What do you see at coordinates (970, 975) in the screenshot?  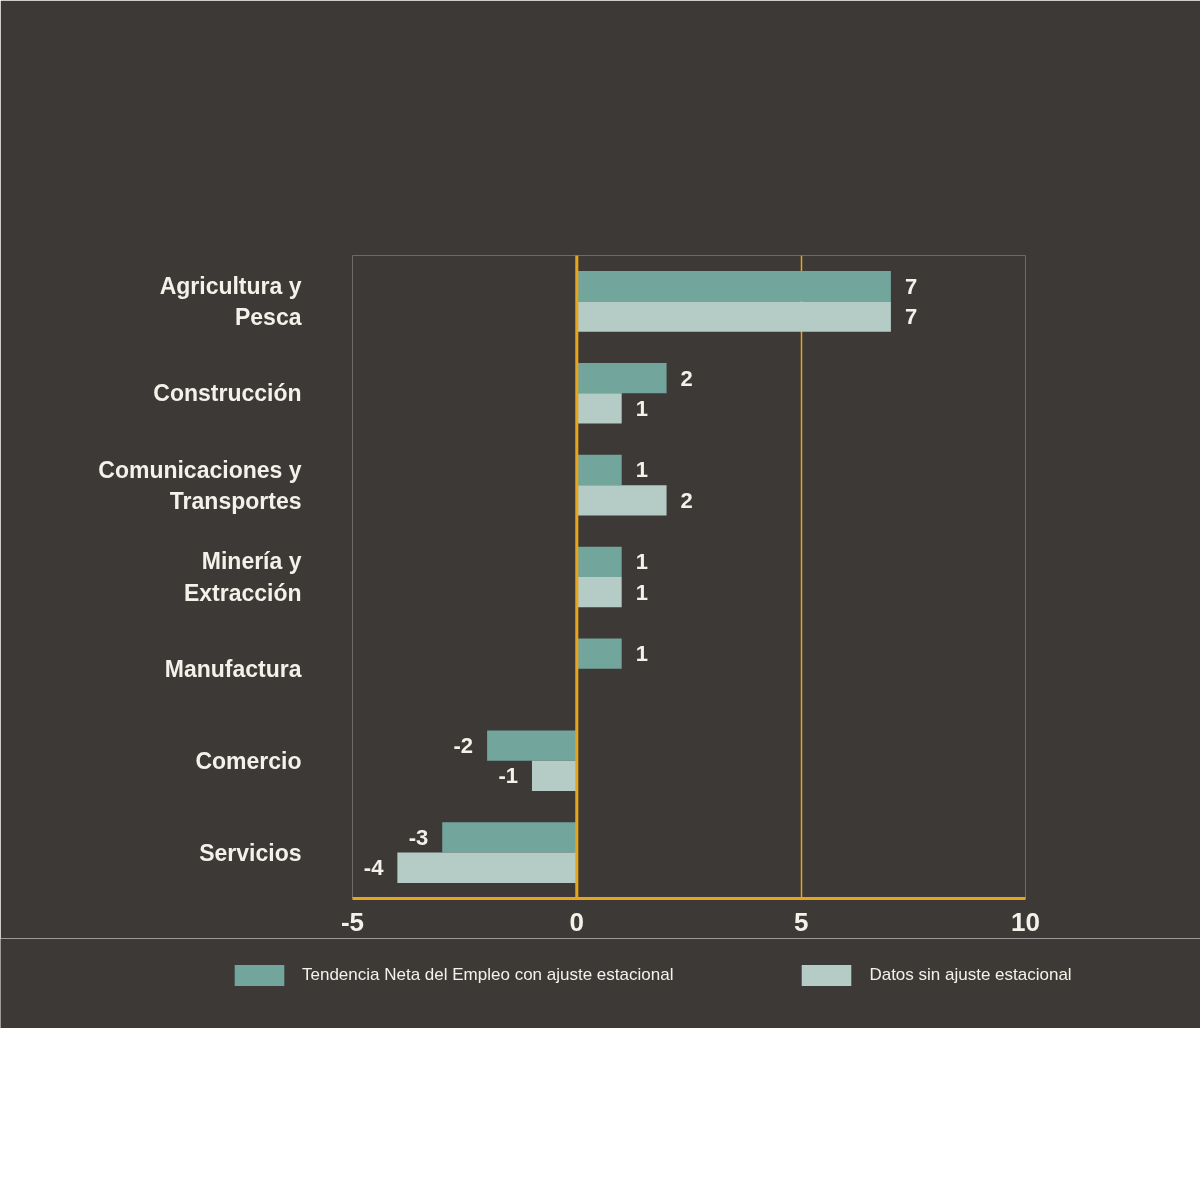 I see `legend-label: Datos sin ajuste estacional` at bounding box center [970, 975].